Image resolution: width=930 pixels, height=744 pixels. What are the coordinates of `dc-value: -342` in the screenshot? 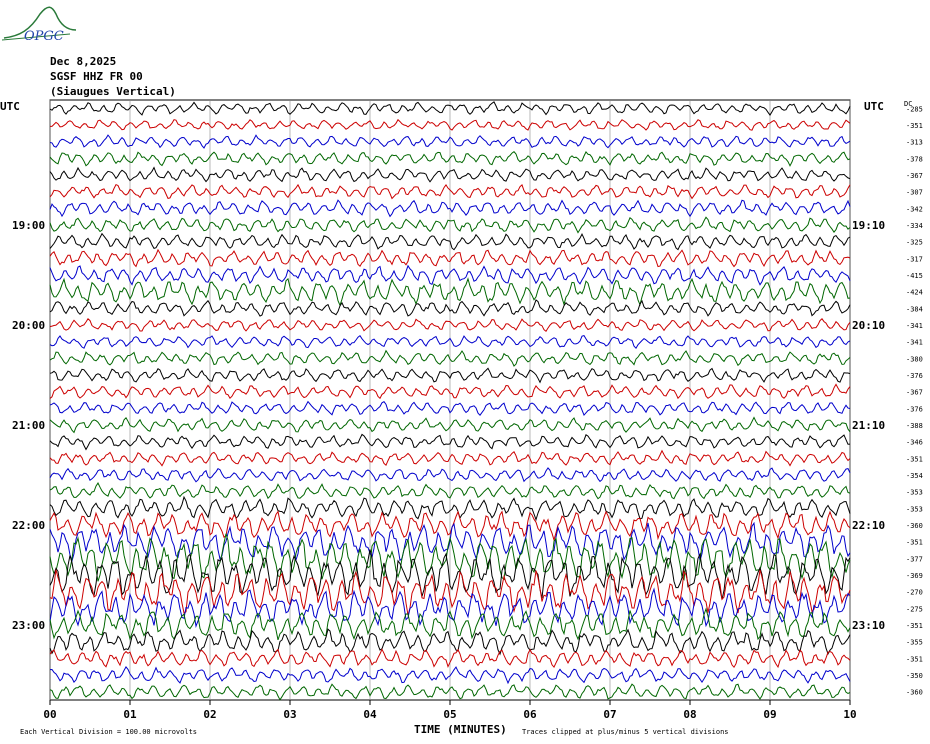 It's located at (914, 209).